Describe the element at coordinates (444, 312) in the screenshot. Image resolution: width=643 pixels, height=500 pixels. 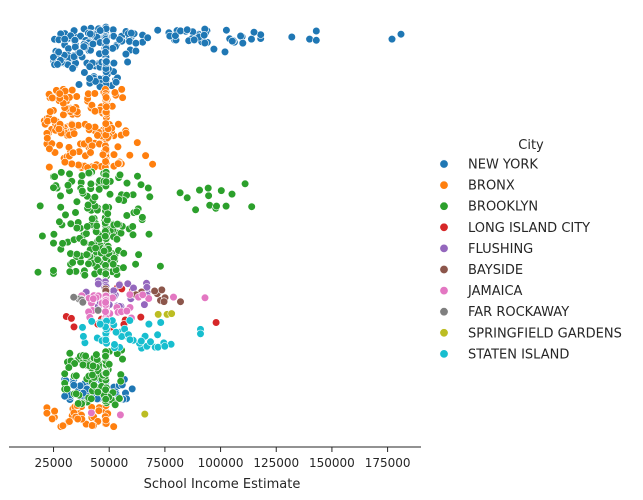
I see `legend-marker-far-rockaway` at that location.